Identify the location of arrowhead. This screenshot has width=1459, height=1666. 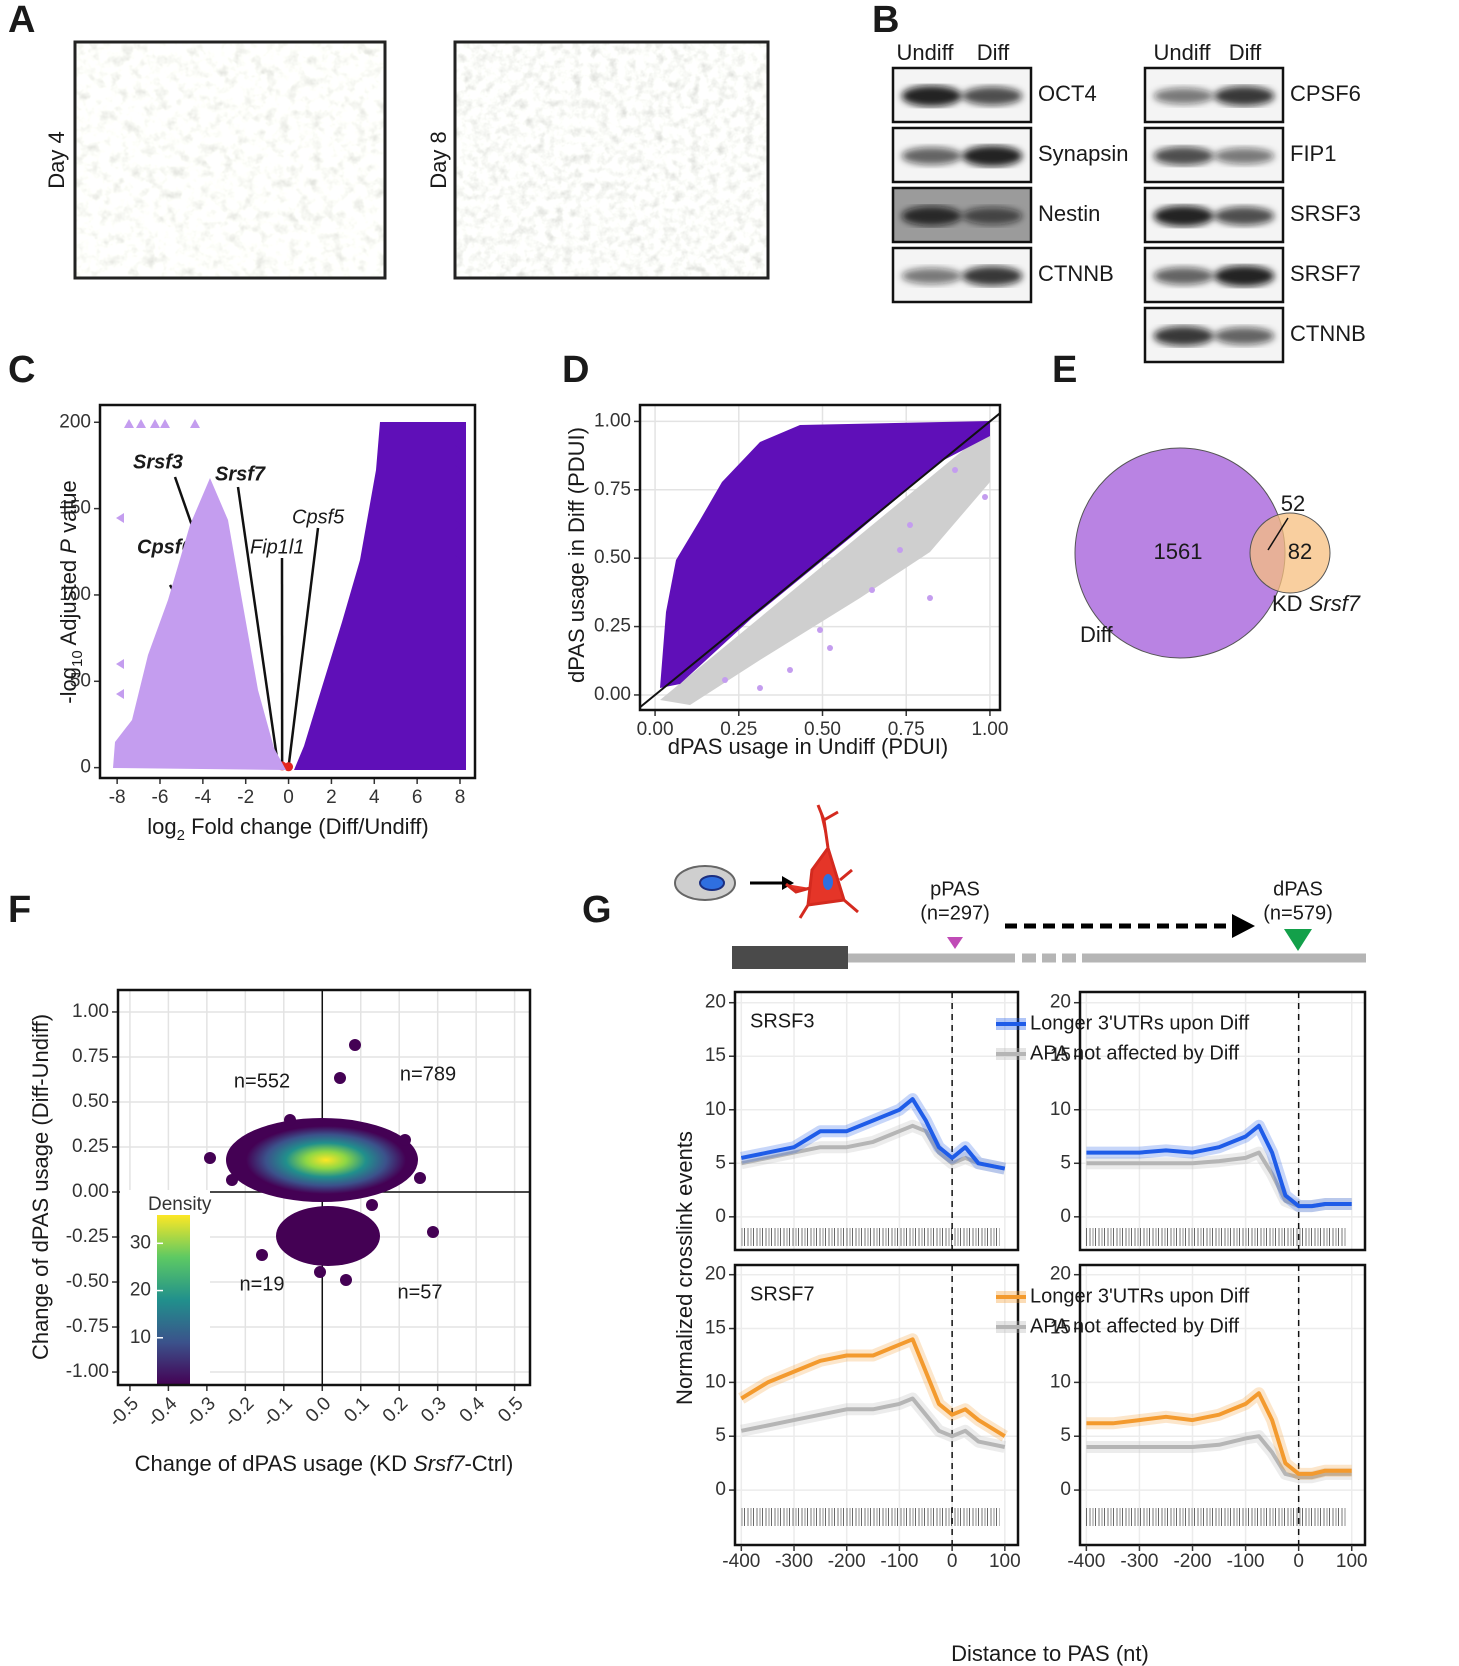
(1243, 926).